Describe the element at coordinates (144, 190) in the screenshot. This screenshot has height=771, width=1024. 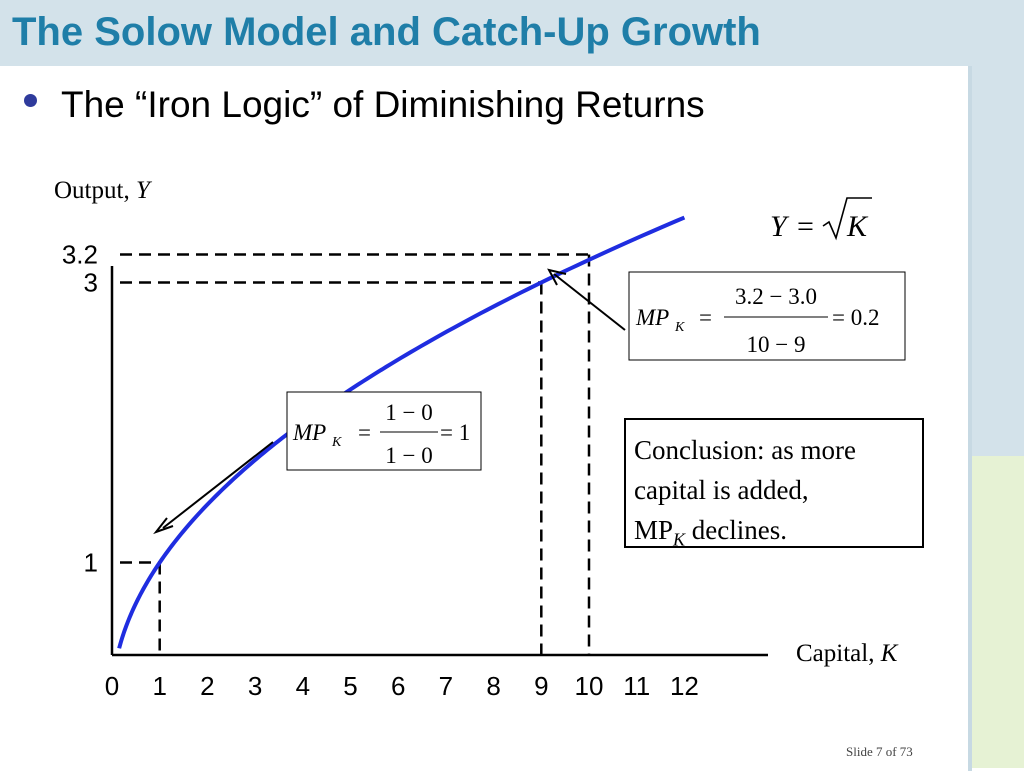
I see `y-axis-label-var: Y` at that location.